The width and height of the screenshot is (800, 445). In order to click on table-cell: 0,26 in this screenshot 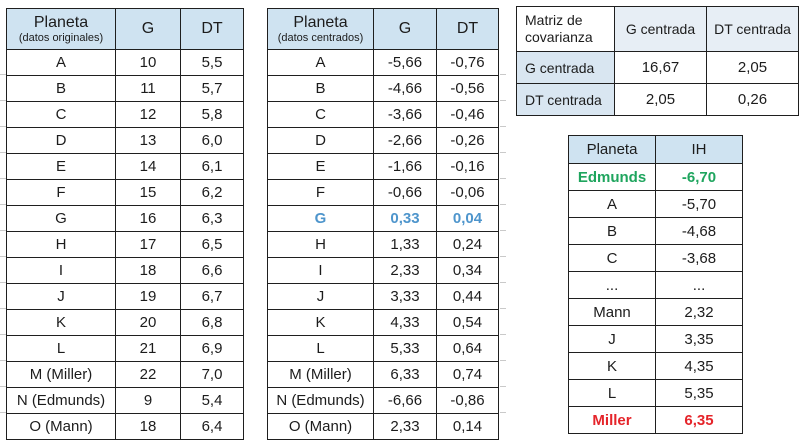, I will do `click(752, 99)`.